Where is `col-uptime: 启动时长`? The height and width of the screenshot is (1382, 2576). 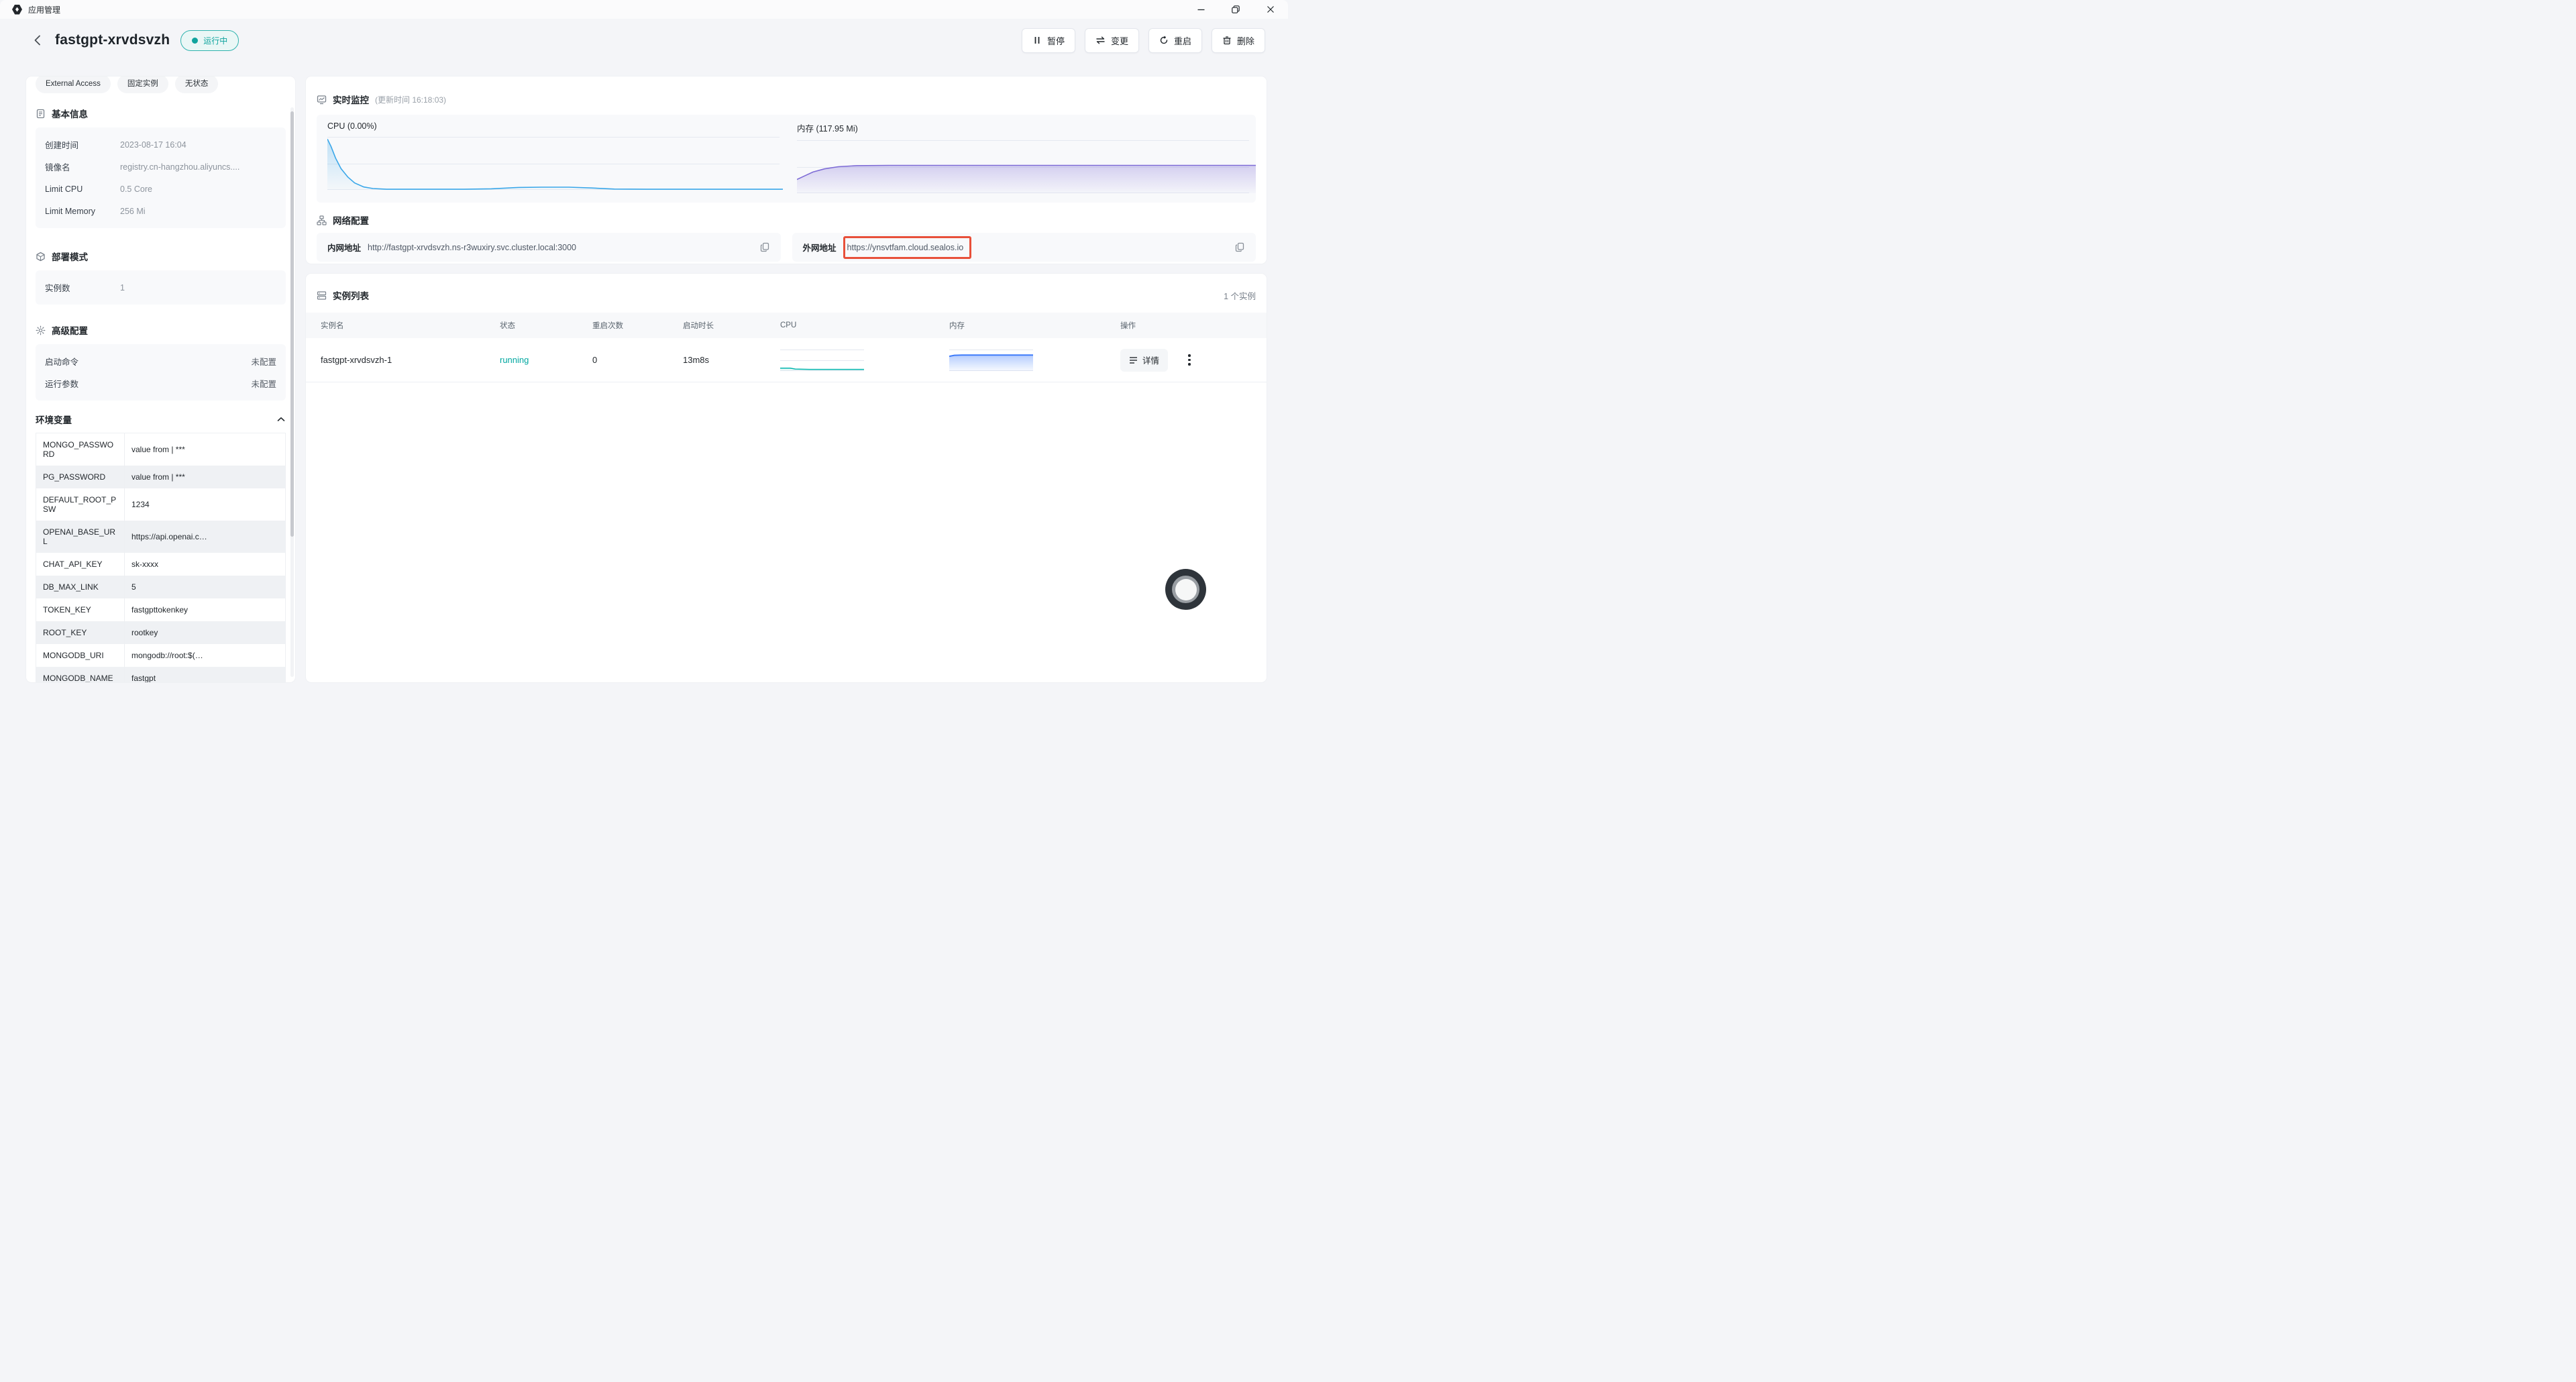
col-uptime: 启动时长 is located at coordinates (698, 326).